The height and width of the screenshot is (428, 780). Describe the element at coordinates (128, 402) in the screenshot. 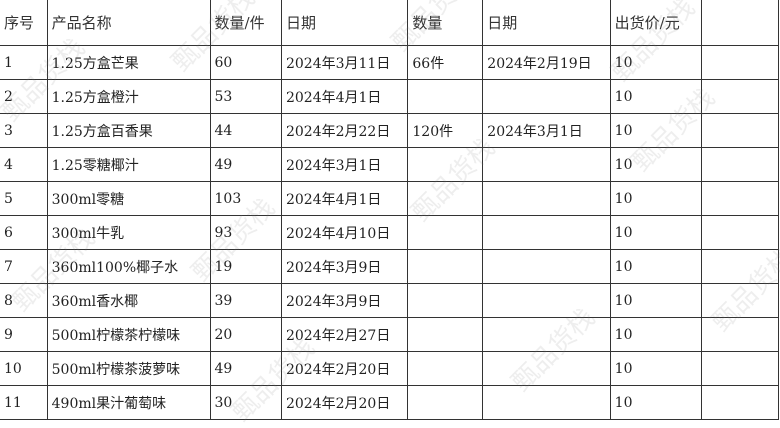

I see `cell-product-name: 490ml果汁葡萄味` at that location.